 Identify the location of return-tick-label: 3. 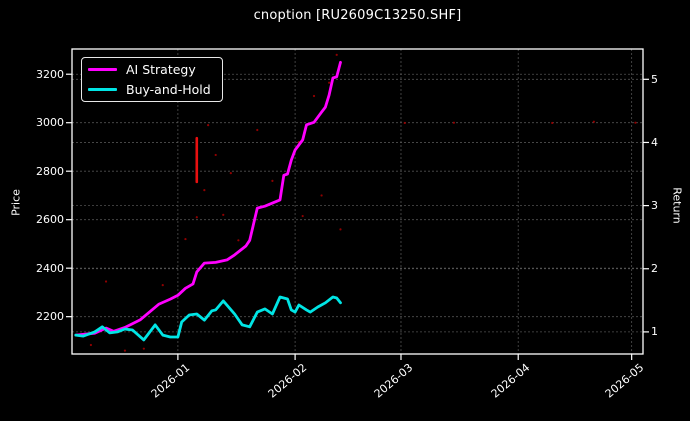
(654, 206).